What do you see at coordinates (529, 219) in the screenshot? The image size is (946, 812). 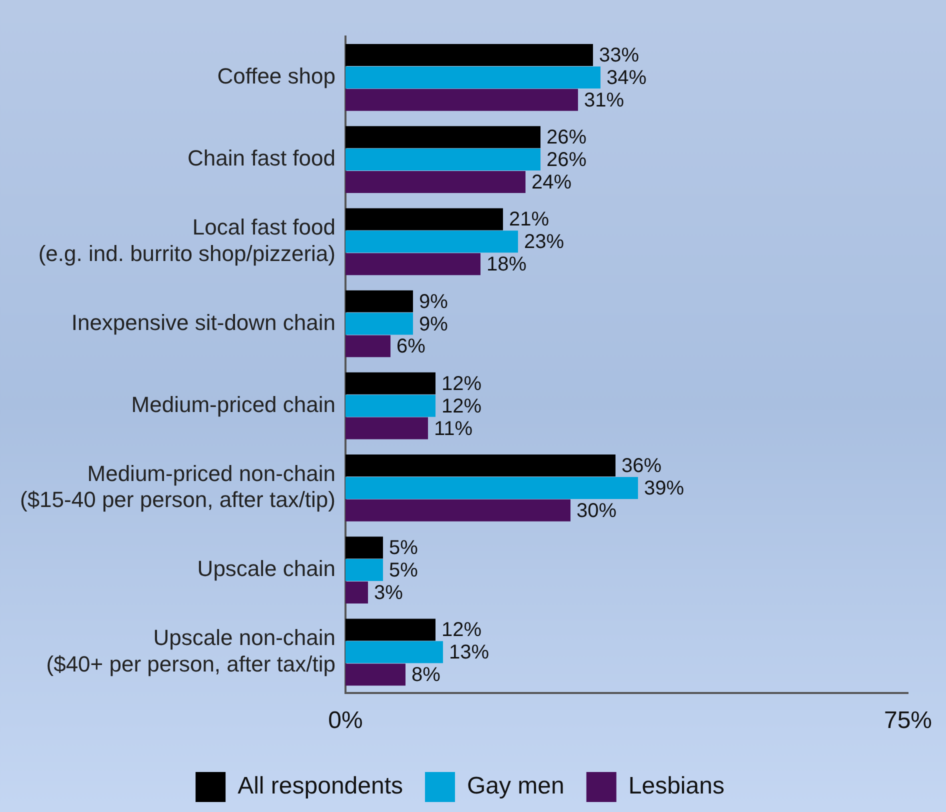 I see `data-label: 21%` at bounding box center [529, 219].